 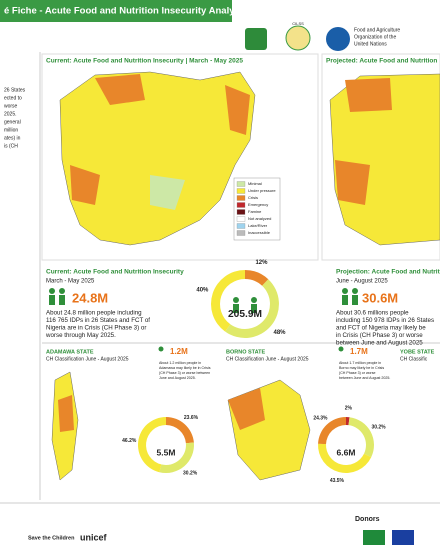 I want to click on panel-text: including 150 978 IDPs in 26 States, so click(x=385, y=320).